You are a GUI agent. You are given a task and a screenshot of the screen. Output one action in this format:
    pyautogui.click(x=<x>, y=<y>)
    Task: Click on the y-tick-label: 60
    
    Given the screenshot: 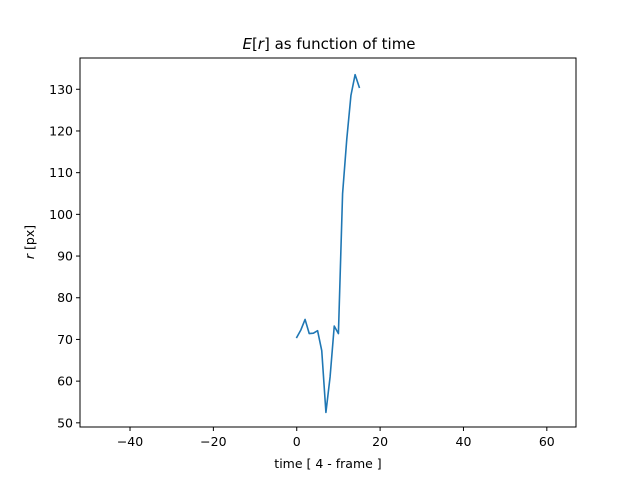 What is the action you would take?
    pyautogui.click(x=65, y=381)
    